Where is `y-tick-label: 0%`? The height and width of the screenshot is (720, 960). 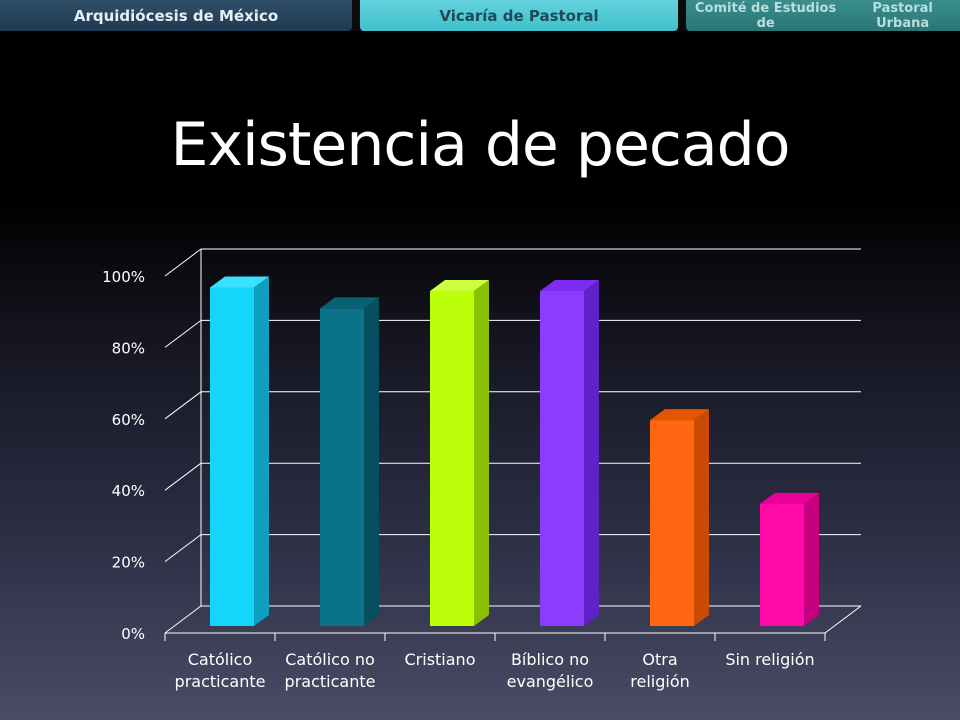 y-tick-label: 0% is located at coordinates (133, 634).